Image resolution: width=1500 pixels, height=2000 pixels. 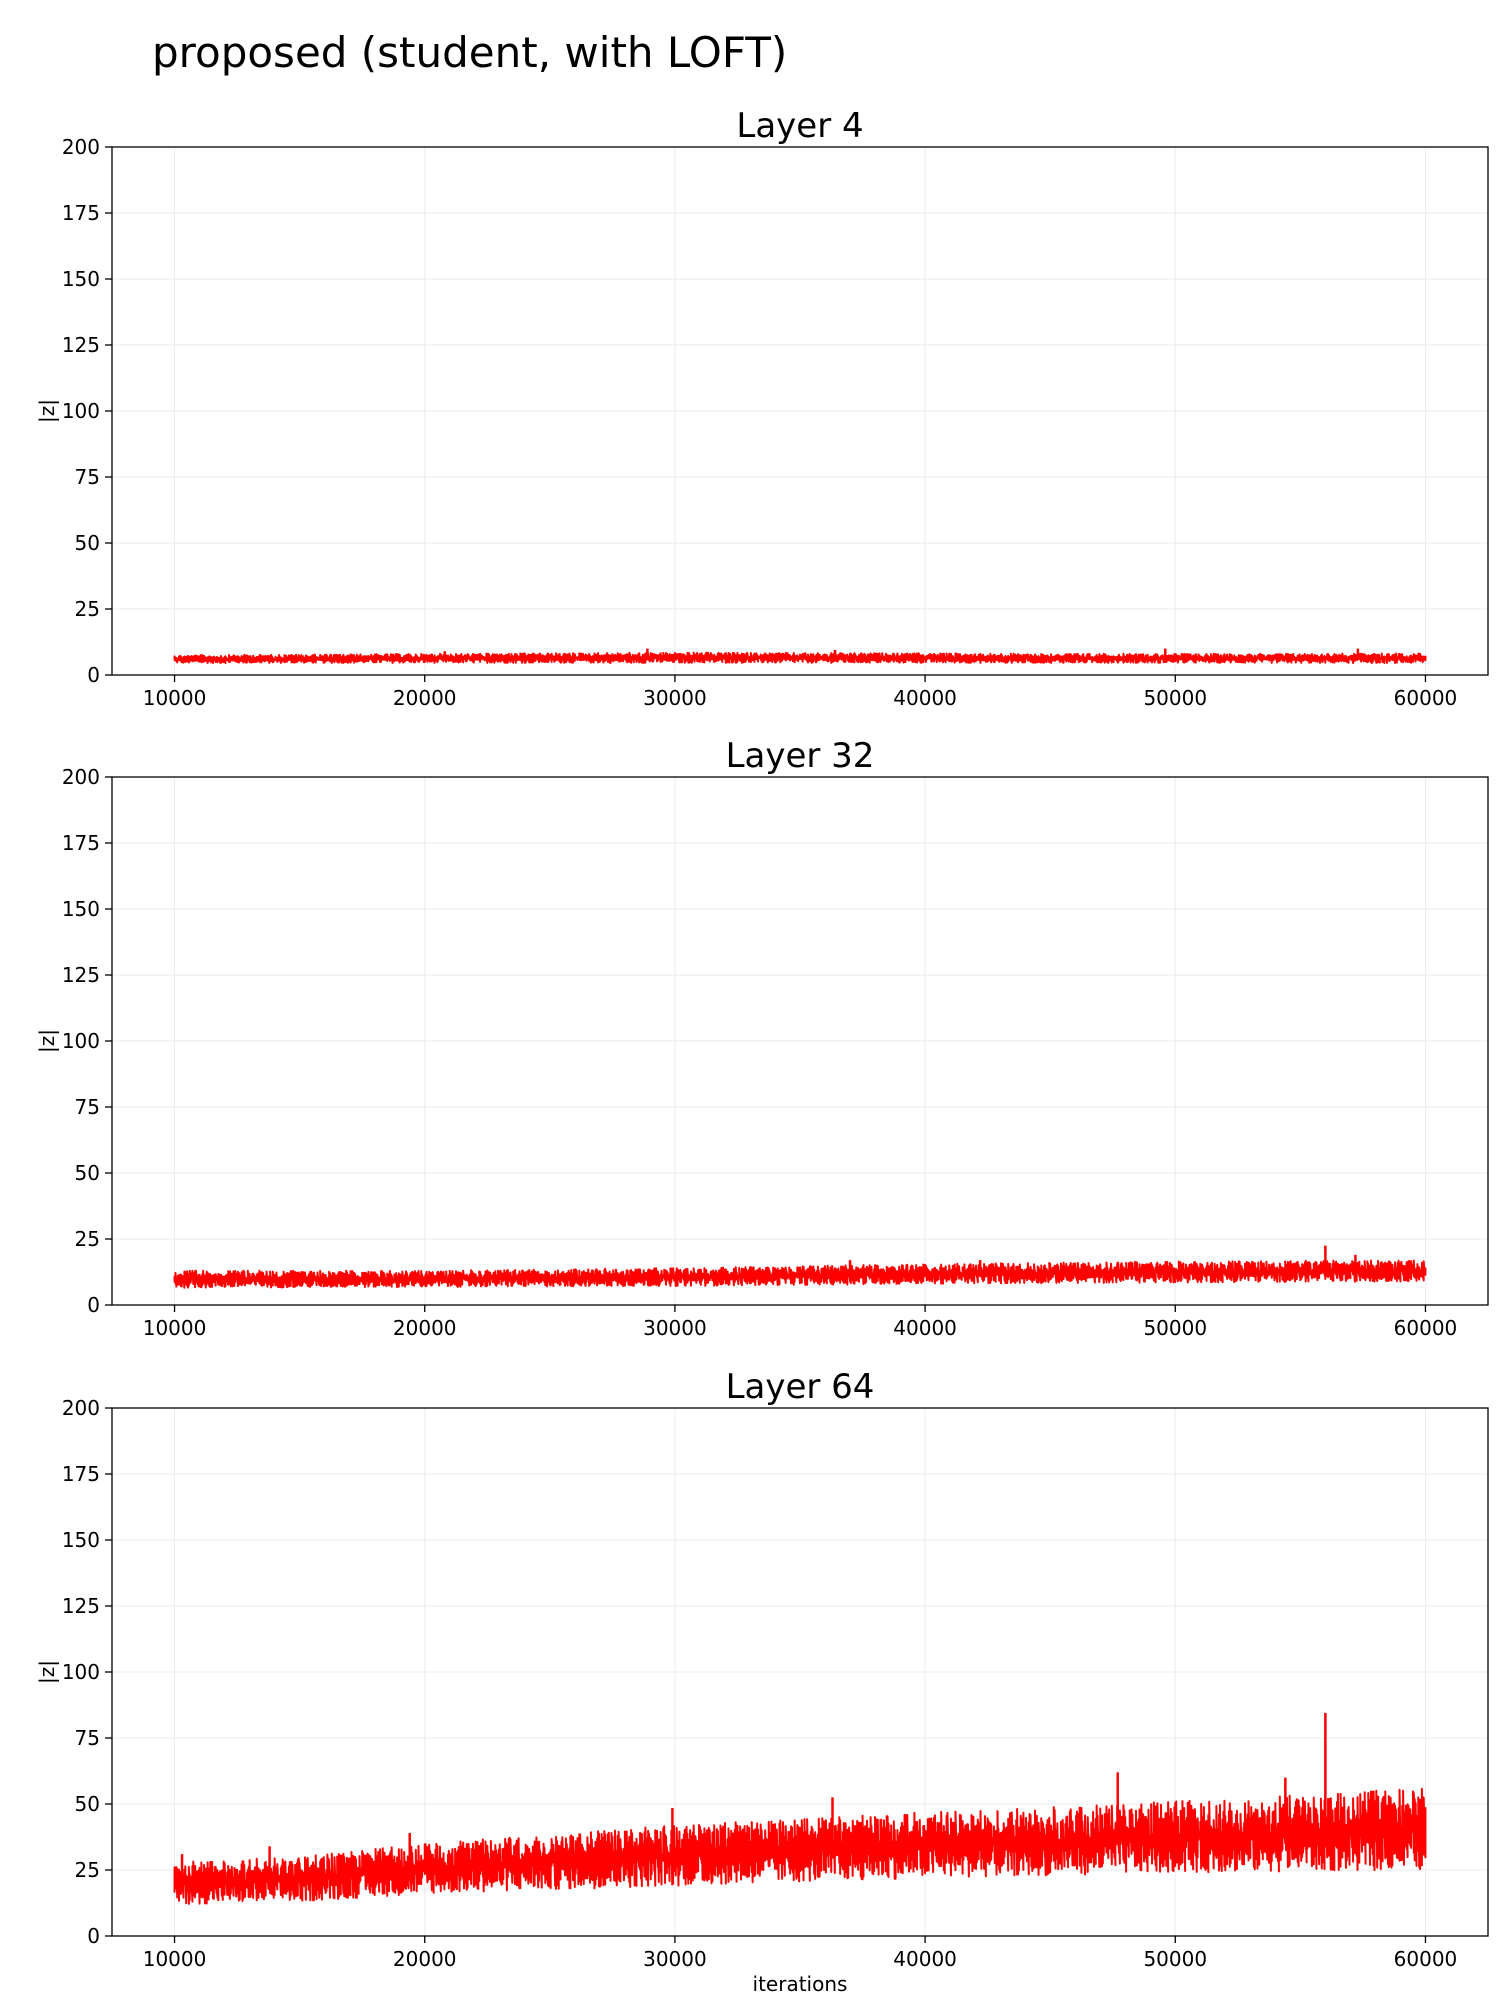 I want to click on x-axis-label: iterations, so click(x=800, y=1984).